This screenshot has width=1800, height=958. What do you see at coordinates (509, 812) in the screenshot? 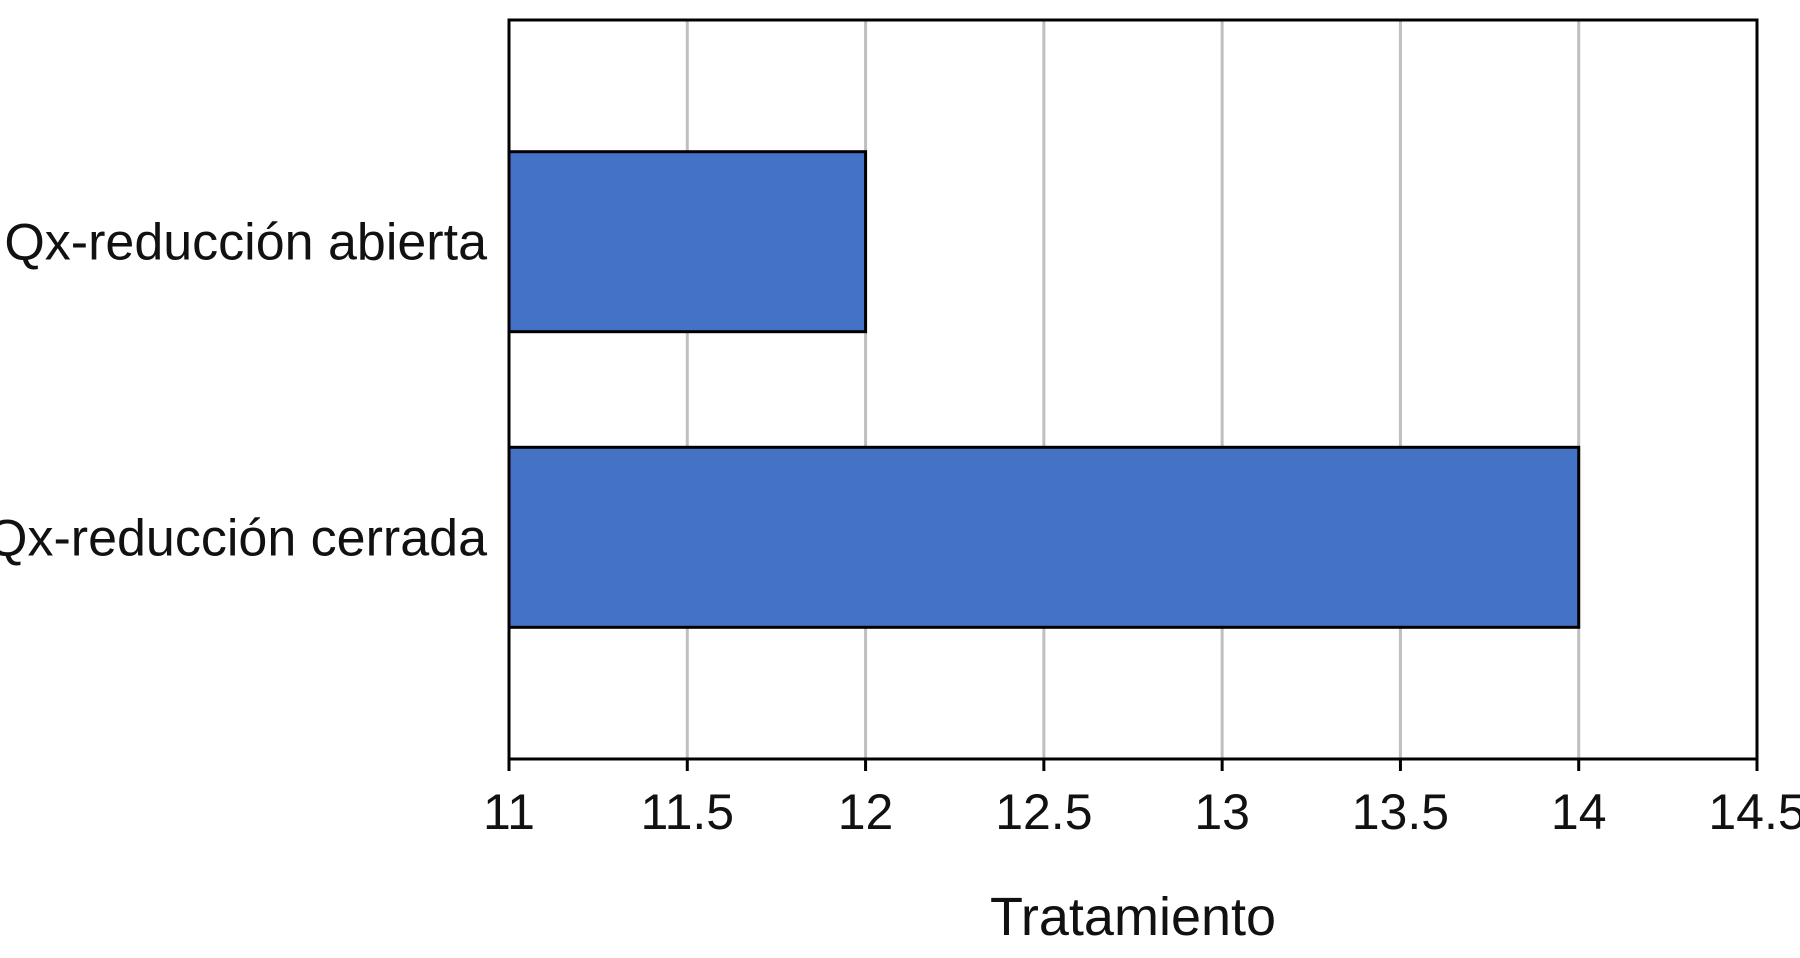
I see `x-tick-label: 11` at bounding box center [509, 812].